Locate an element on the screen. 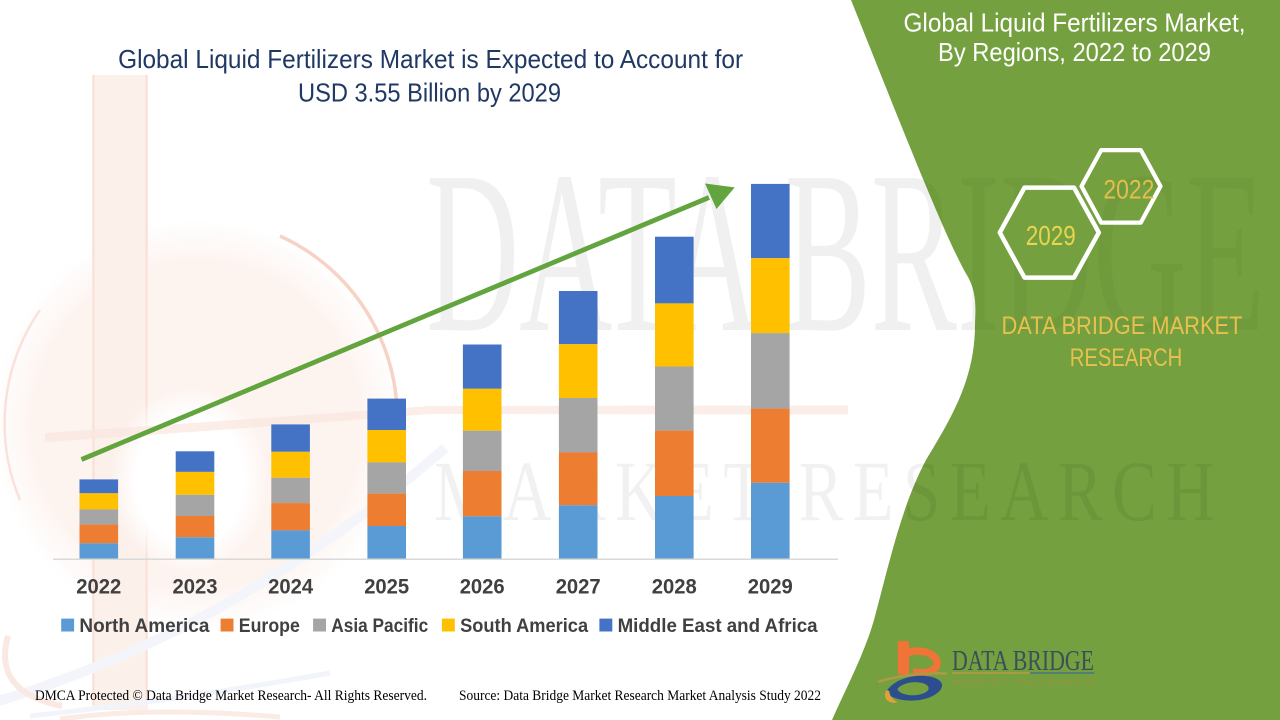  svg-text: North America is located at coordinates (144, 626).